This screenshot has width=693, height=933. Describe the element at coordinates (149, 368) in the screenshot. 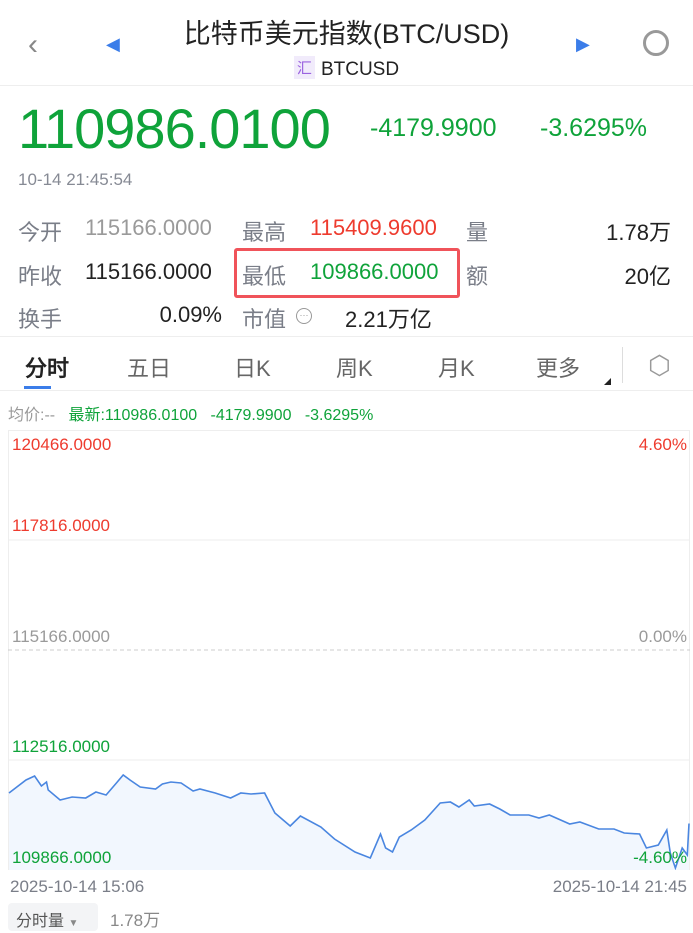

I see `tab-5day: 五日` at that location.